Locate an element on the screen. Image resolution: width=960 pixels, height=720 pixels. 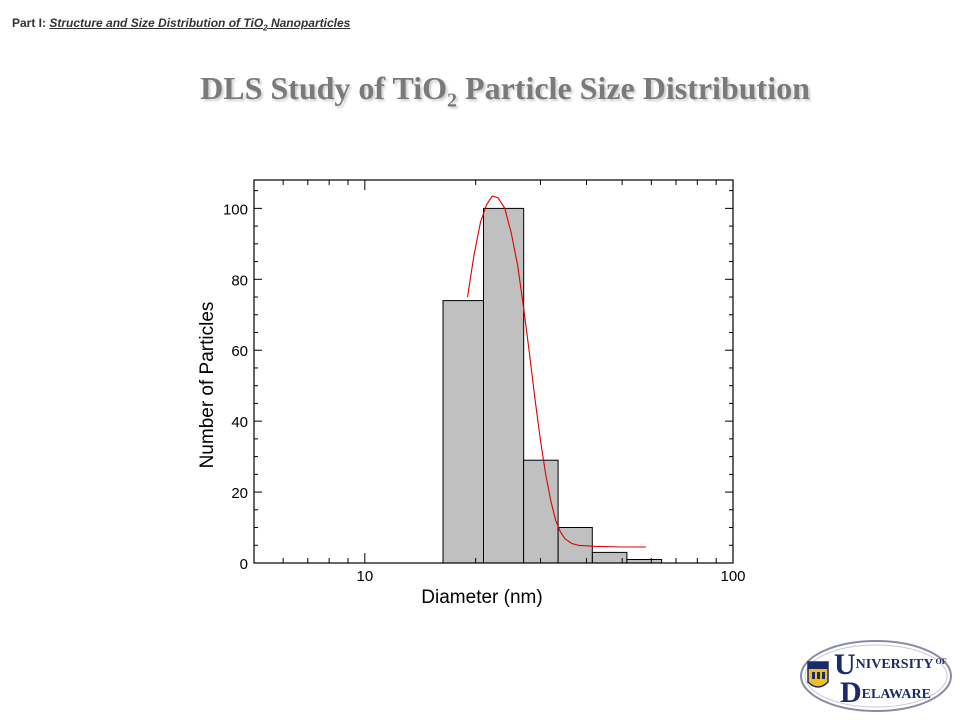
logo-word-university: NIVERSITY is located at coordinates (895, 664).